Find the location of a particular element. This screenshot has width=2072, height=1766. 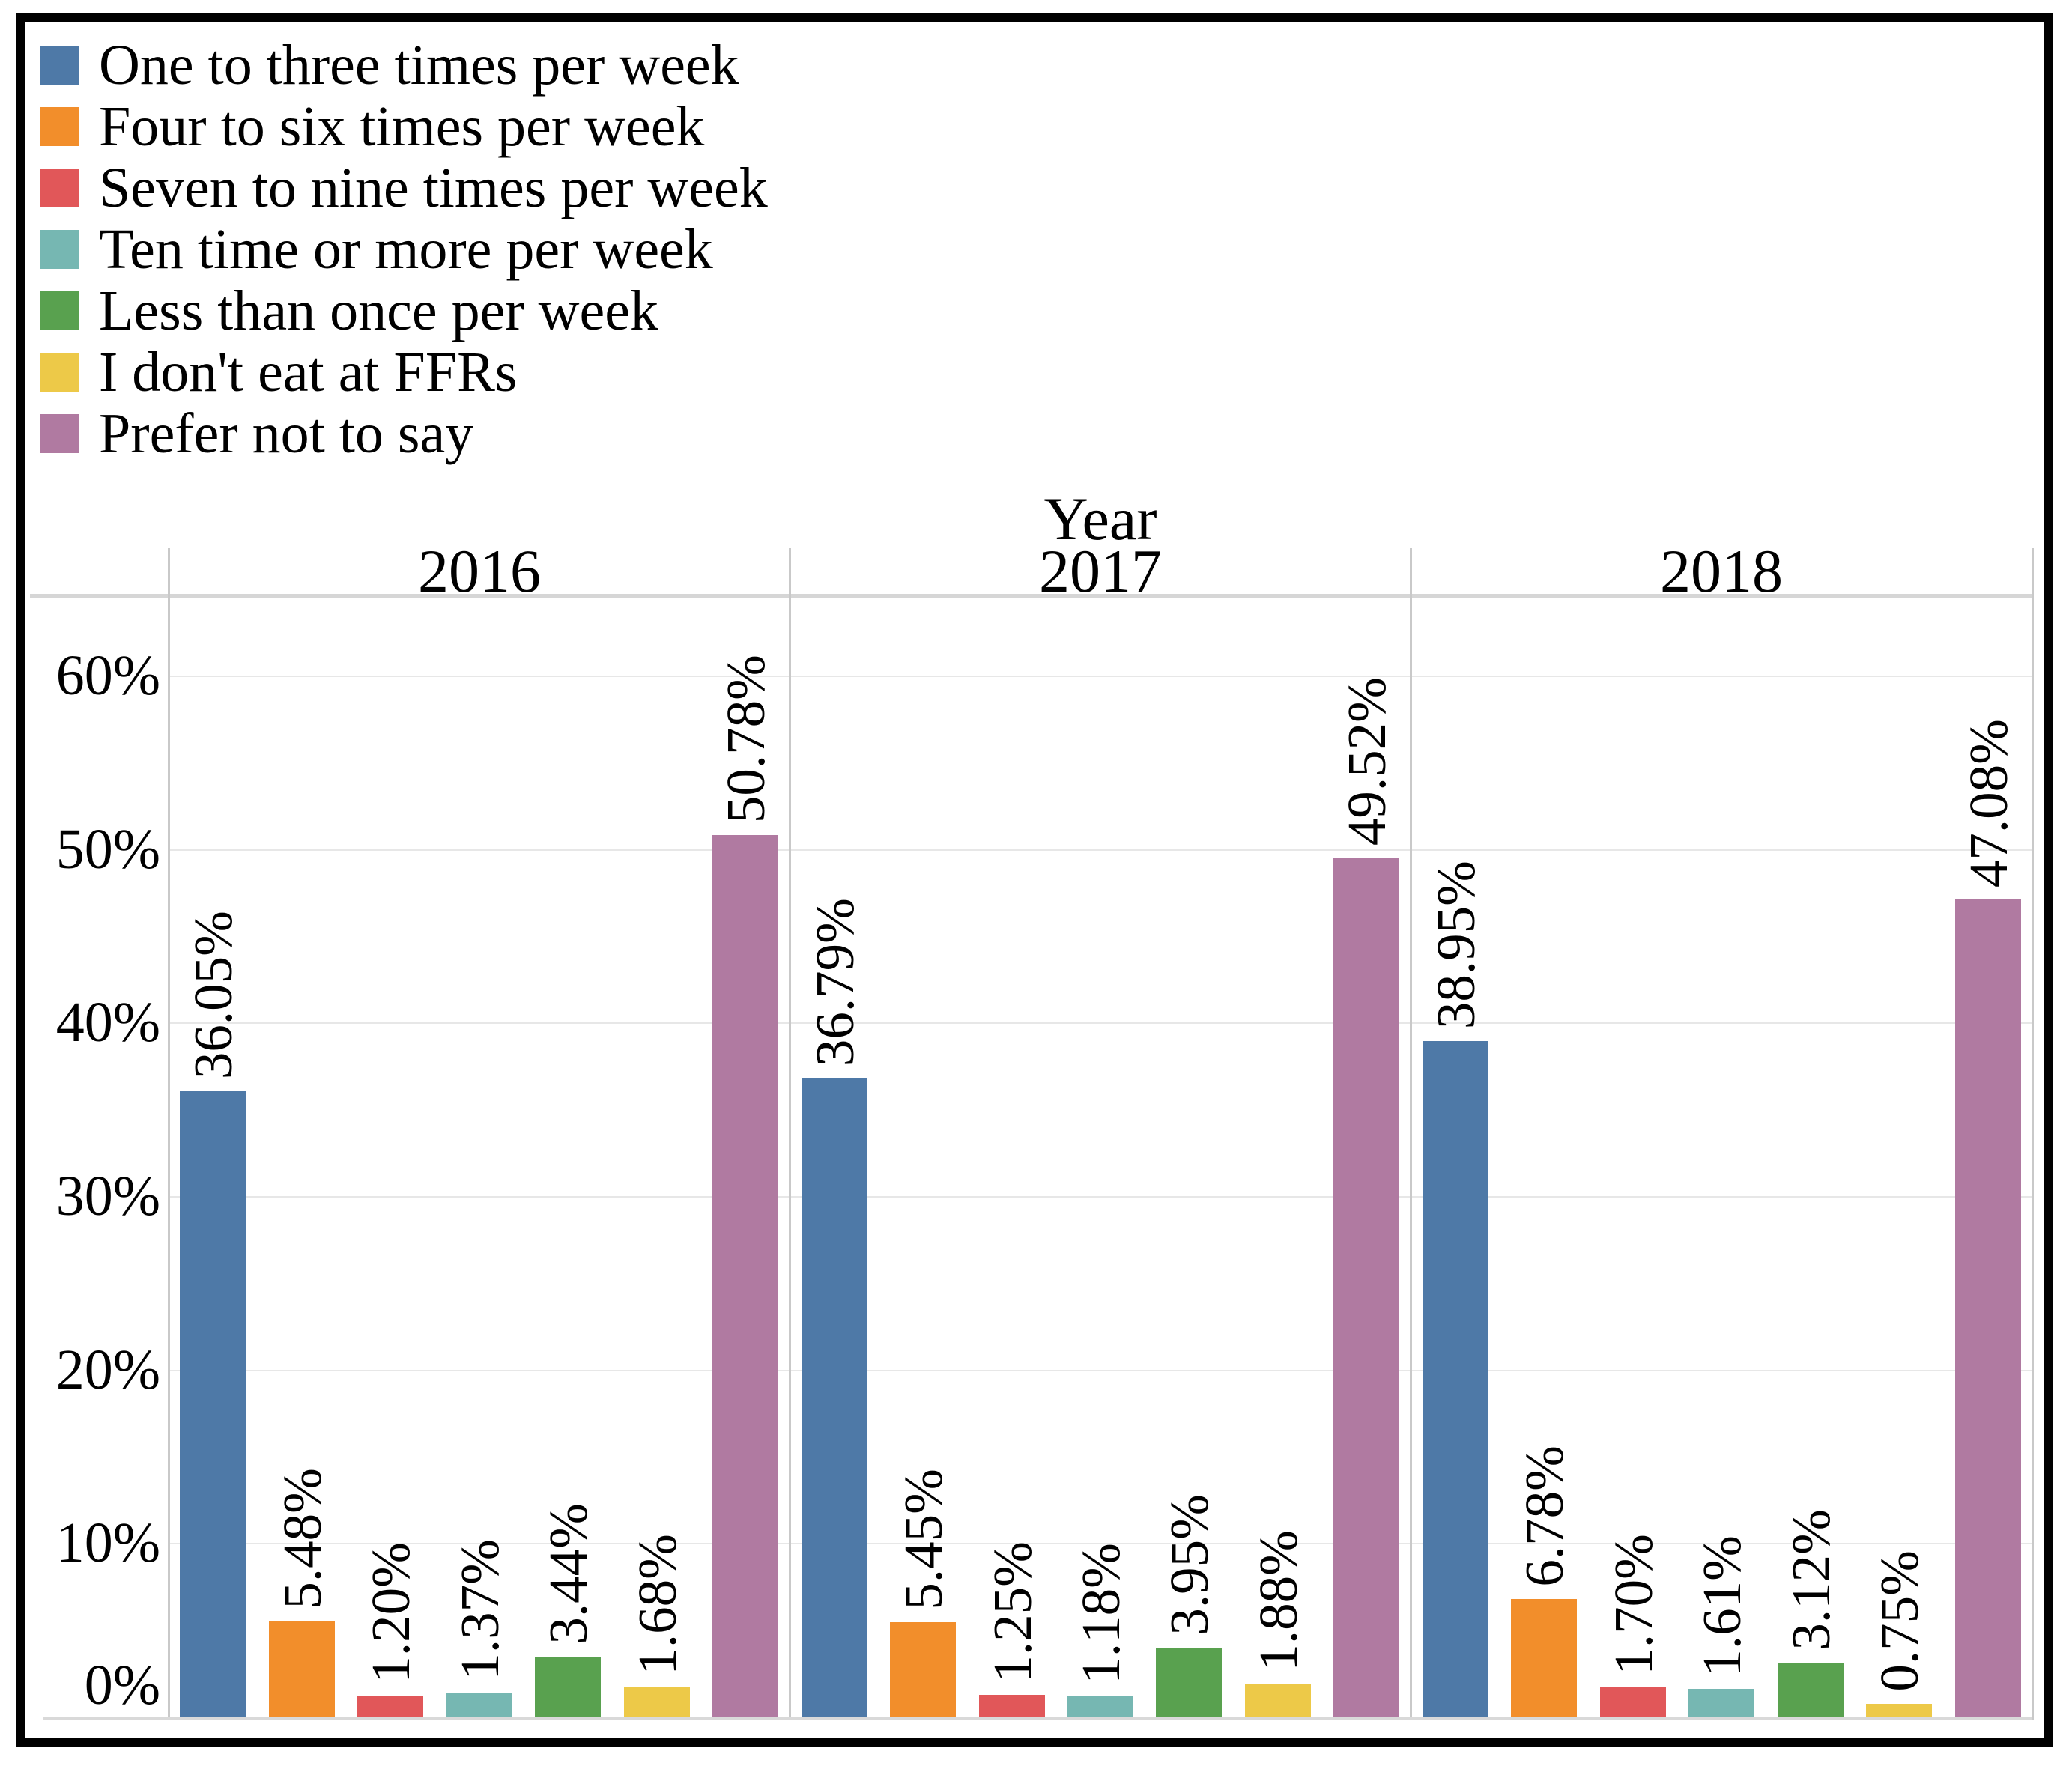

bar-value-label: 1.88% is located at coordinates (1279, 1601).